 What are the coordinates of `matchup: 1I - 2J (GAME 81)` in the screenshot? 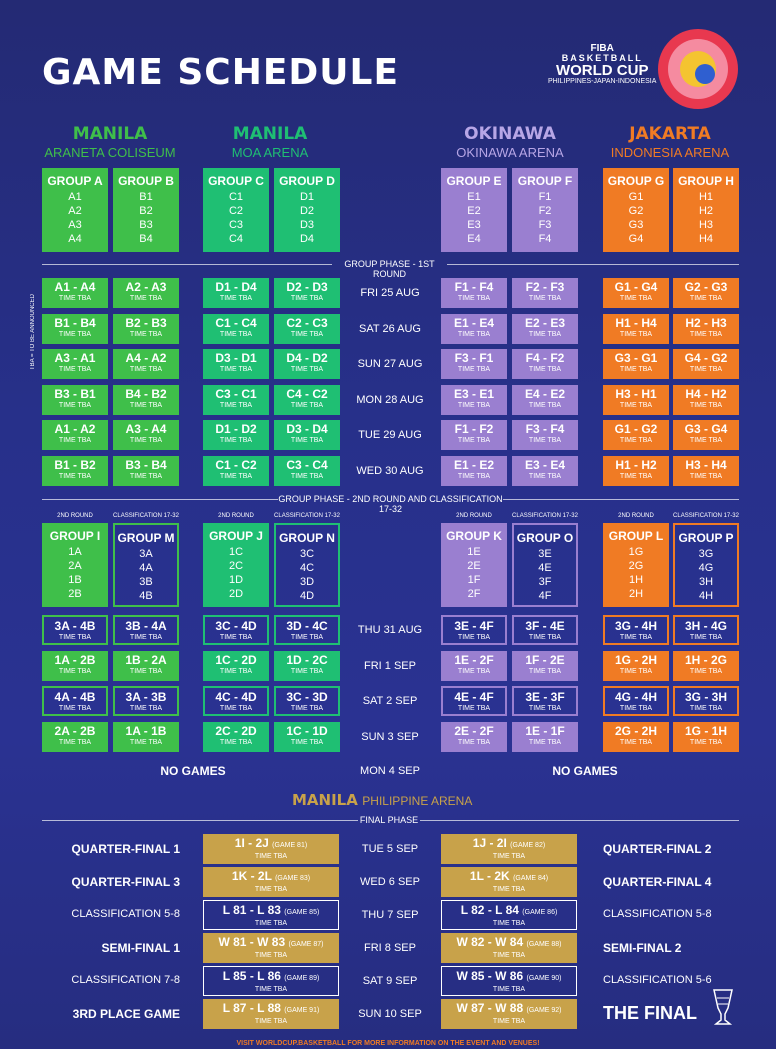 It's located at (271, 844).